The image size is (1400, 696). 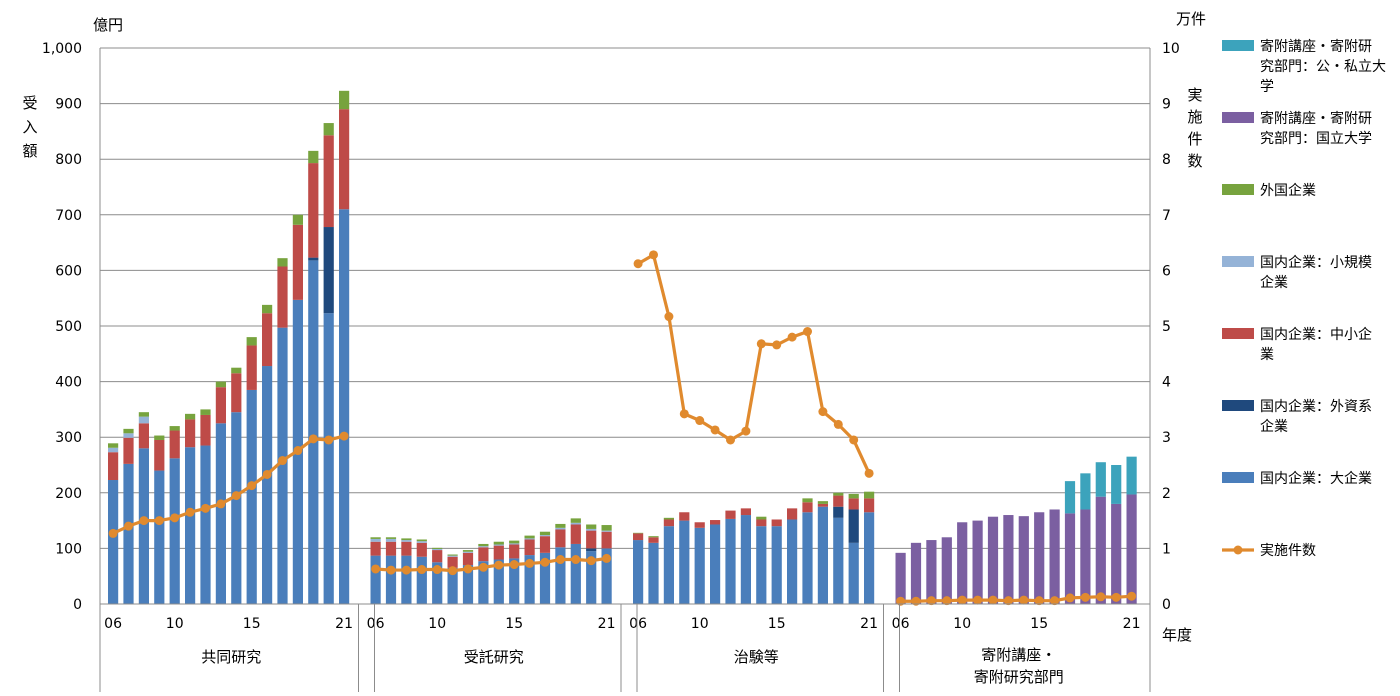 What do you see at coordinates (228, 484) in the screenshot?
I see `count-line` at bounding box center [228, 484].